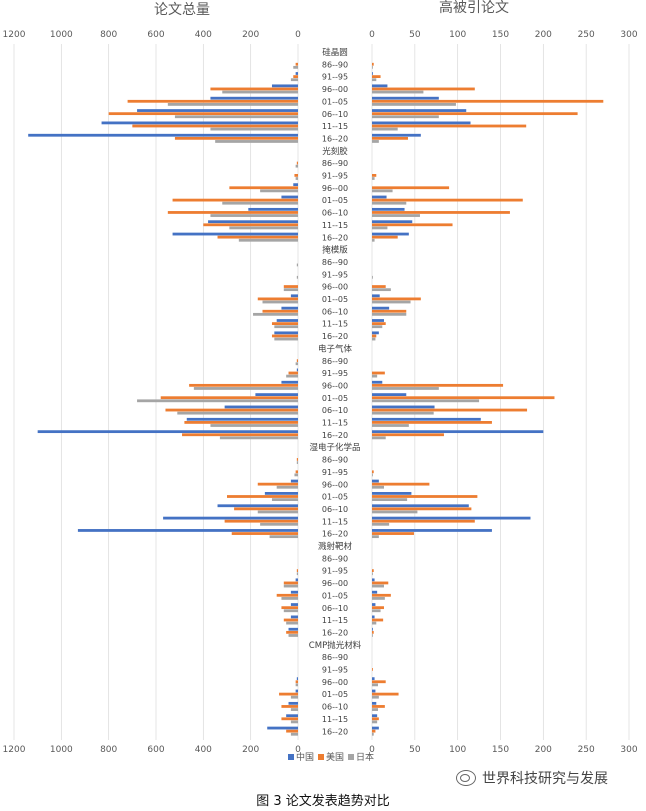 Image resolution: width=646 pixels, height=811 pixels. What do you see at coordinates (335, 52) in the screenshot?
I see `group-label: 硅晶圆` at bounding box center [335, 52].